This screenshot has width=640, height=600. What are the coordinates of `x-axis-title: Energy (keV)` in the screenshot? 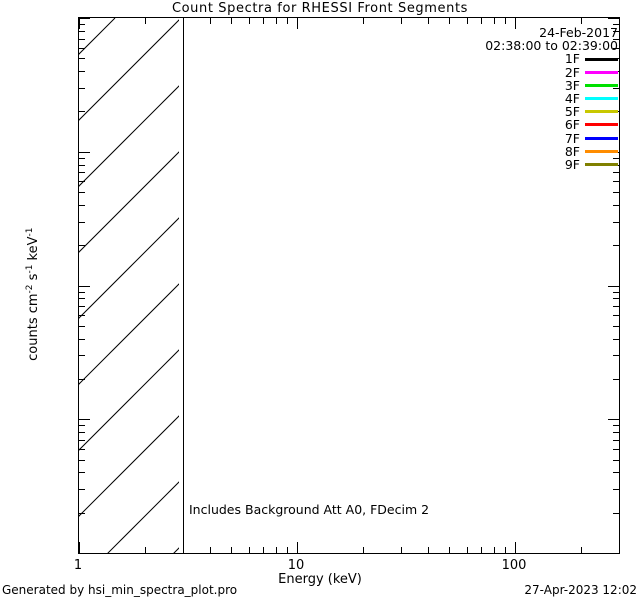 It's located at (320, 579).